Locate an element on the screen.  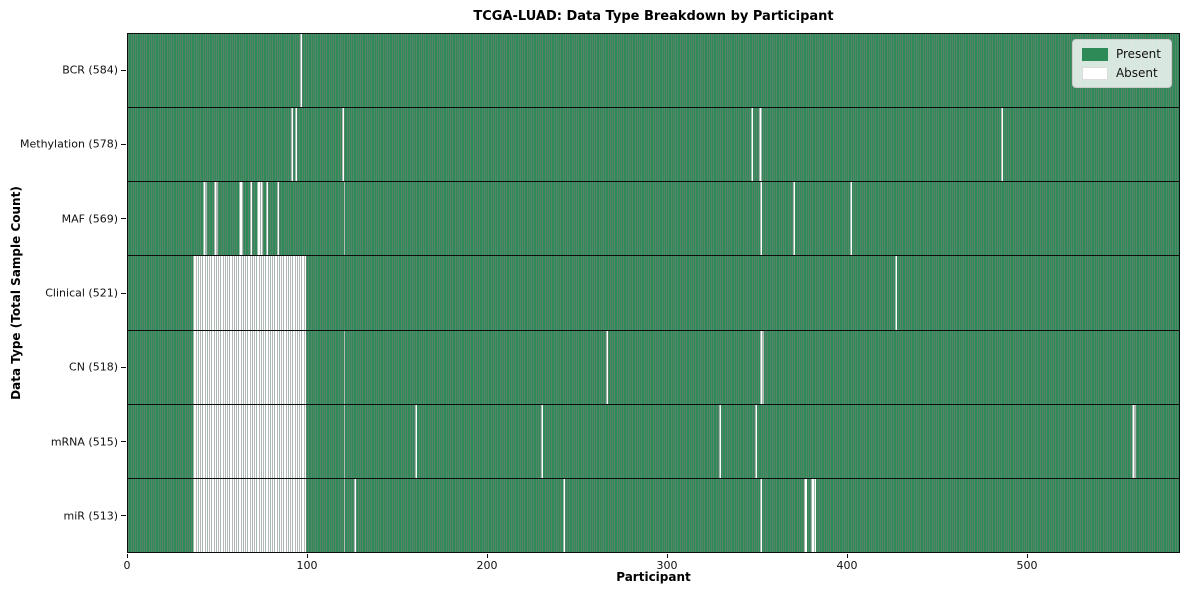
legend-item-absent: Absent is located at coordinates (1121, 73).